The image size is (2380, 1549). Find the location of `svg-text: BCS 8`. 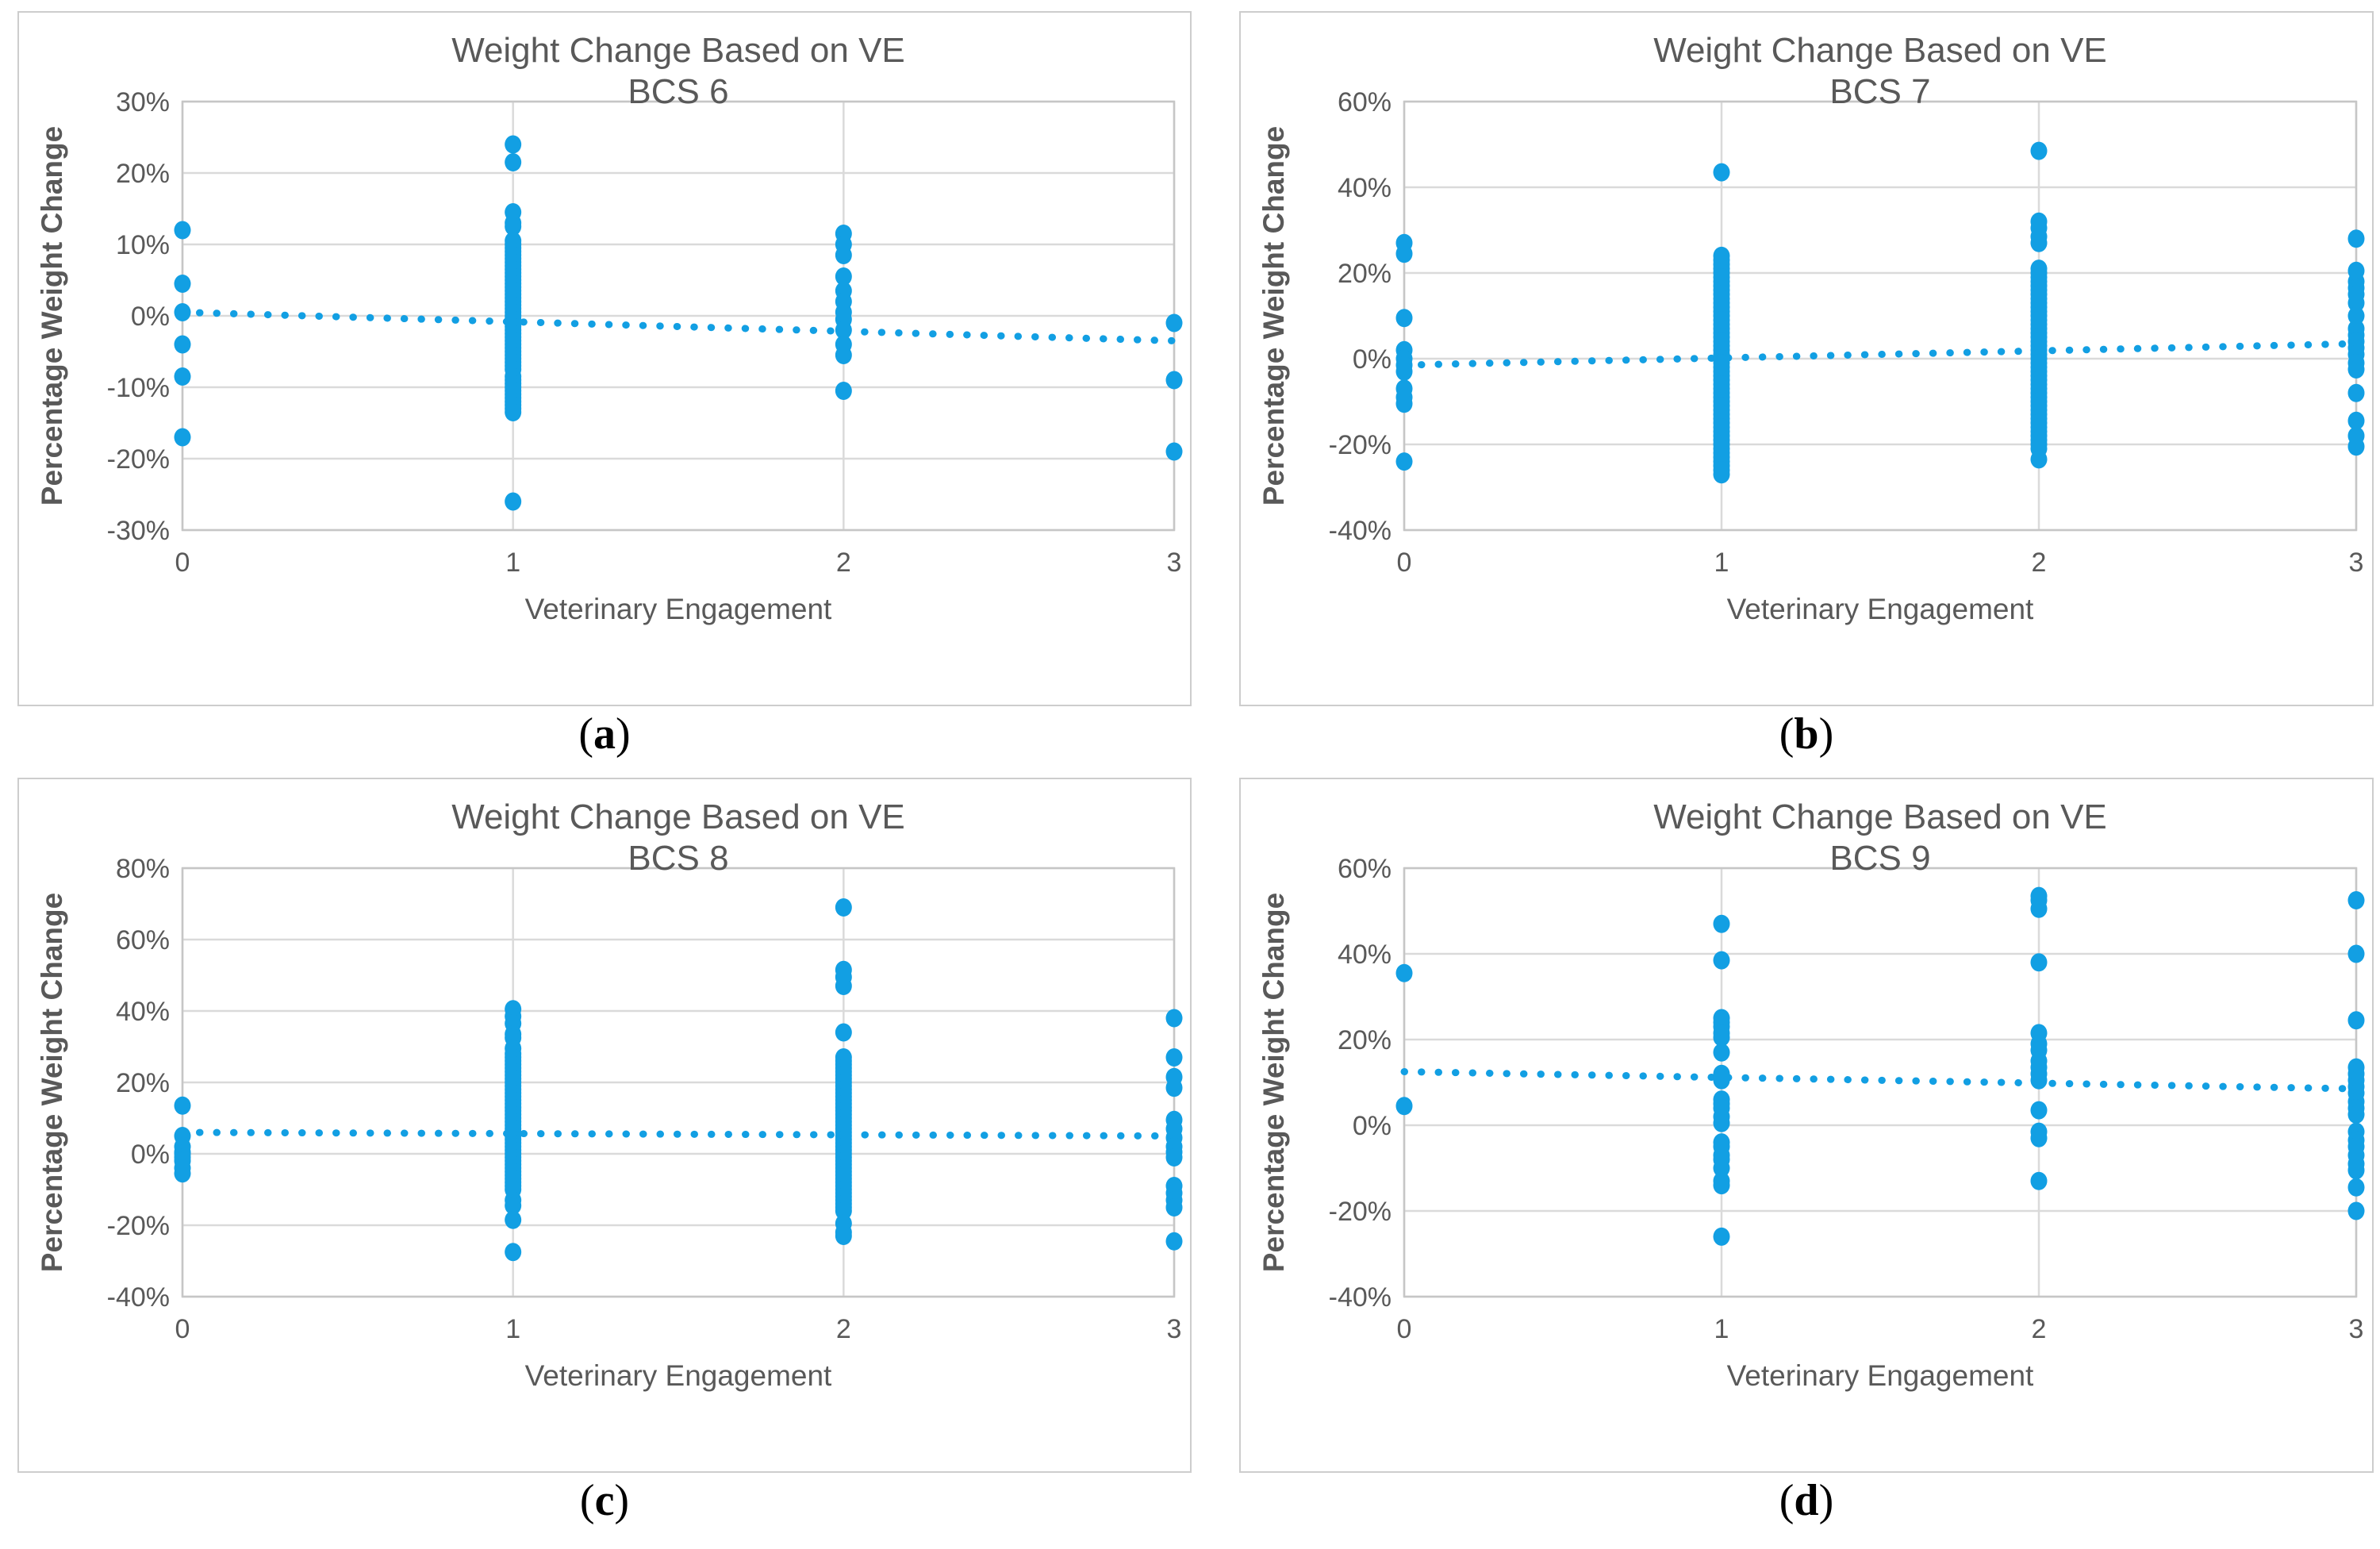

svg-text: BCS 8 is located at coordinates (678, 858).